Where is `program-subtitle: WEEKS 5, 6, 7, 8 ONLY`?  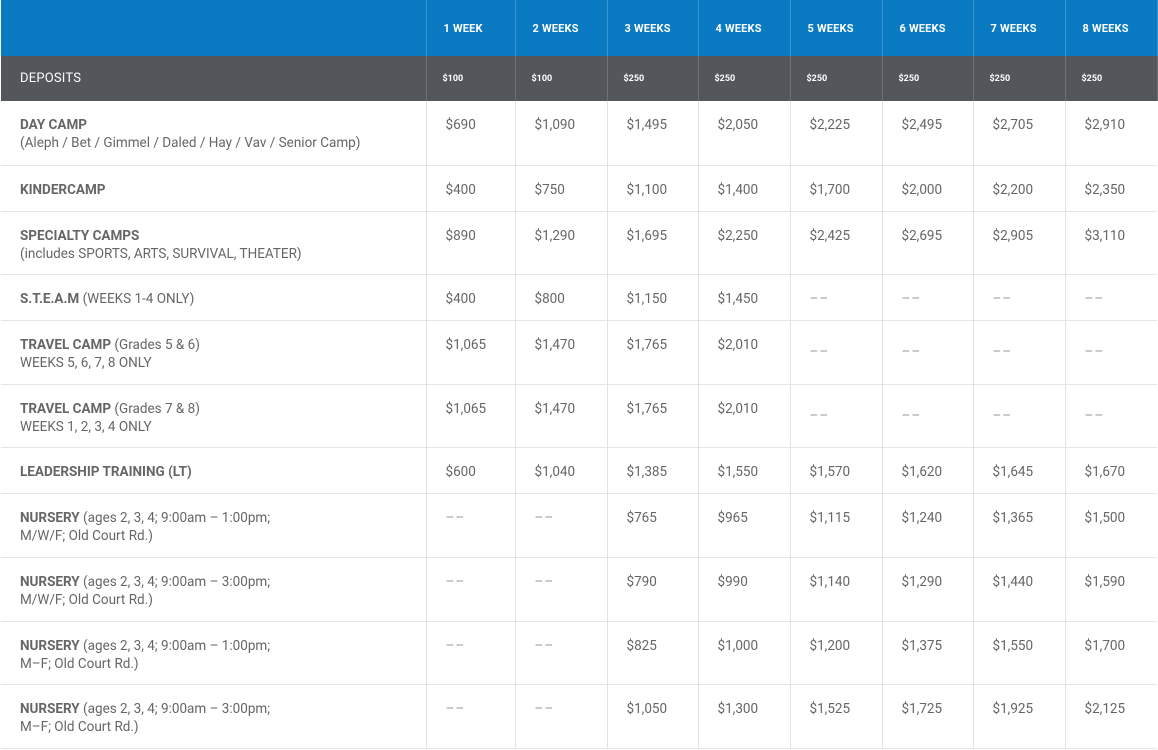
program-subtitle: WEEKS 5, 6, 7, 8 ONLY is located at coordinates (86, 362).